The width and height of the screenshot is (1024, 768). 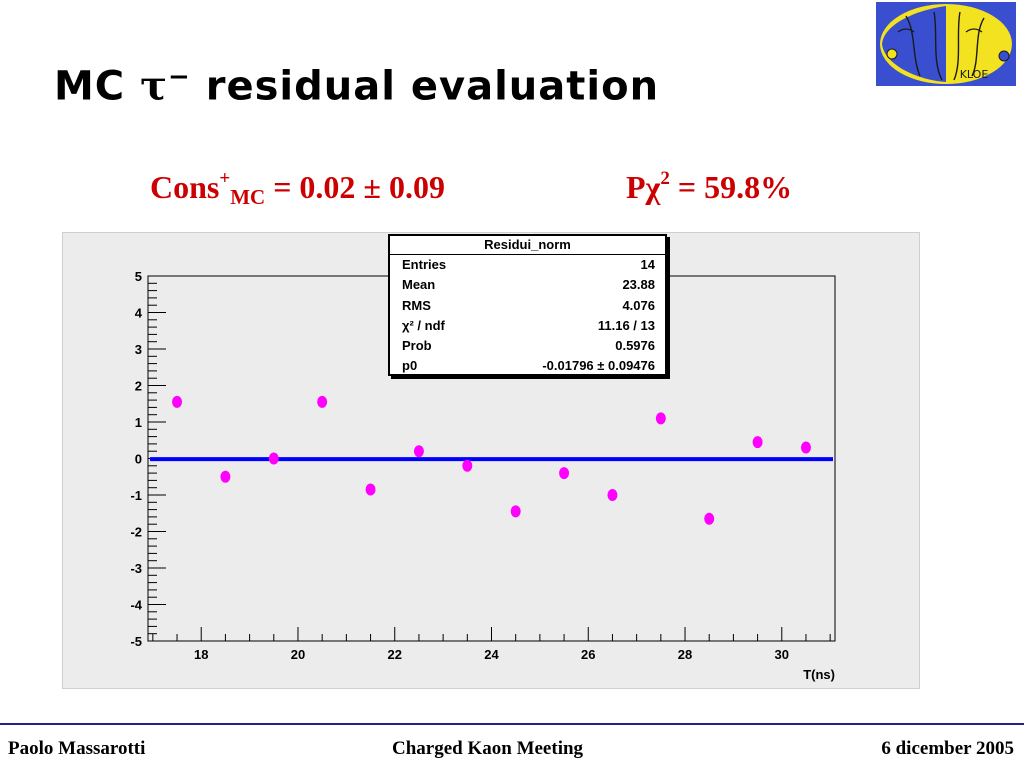 I want to click on y-tick-label: 2, so click(x=138, y=386).